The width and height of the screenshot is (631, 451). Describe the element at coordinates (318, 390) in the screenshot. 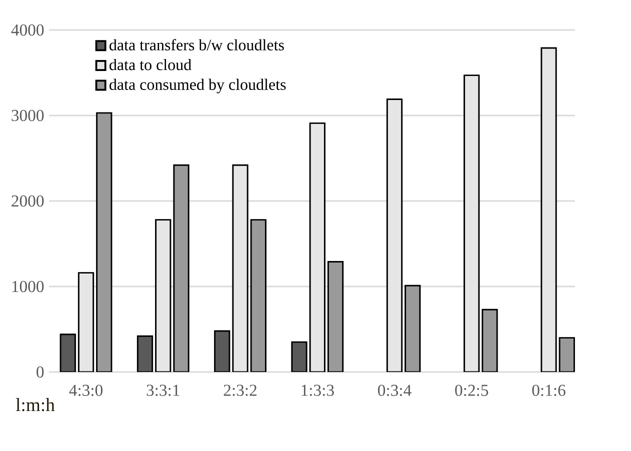

I see `x-tick-label: 1:3:3` at that location.